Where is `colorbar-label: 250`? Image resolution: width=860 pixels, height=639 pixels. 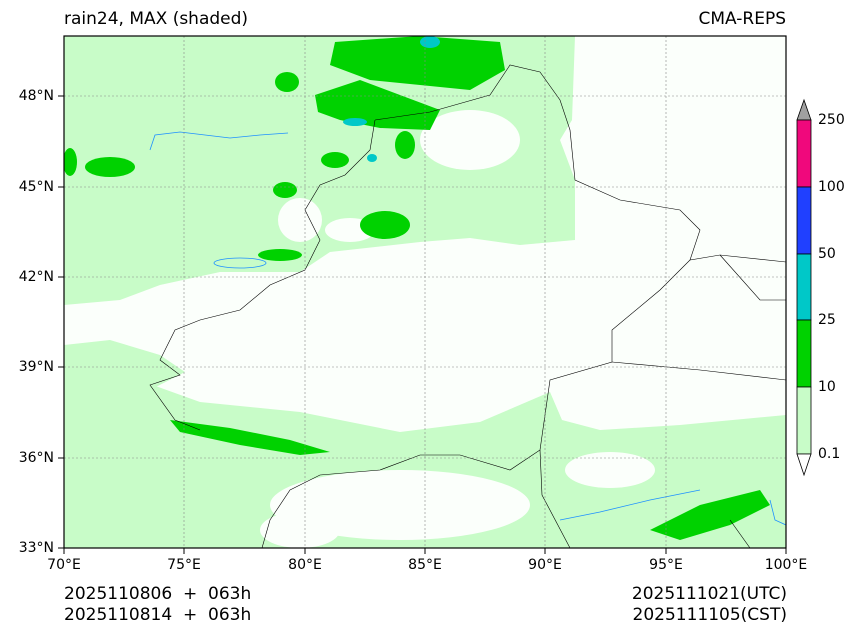 colorbar-label: 250 is located at coordinates (831, 120).